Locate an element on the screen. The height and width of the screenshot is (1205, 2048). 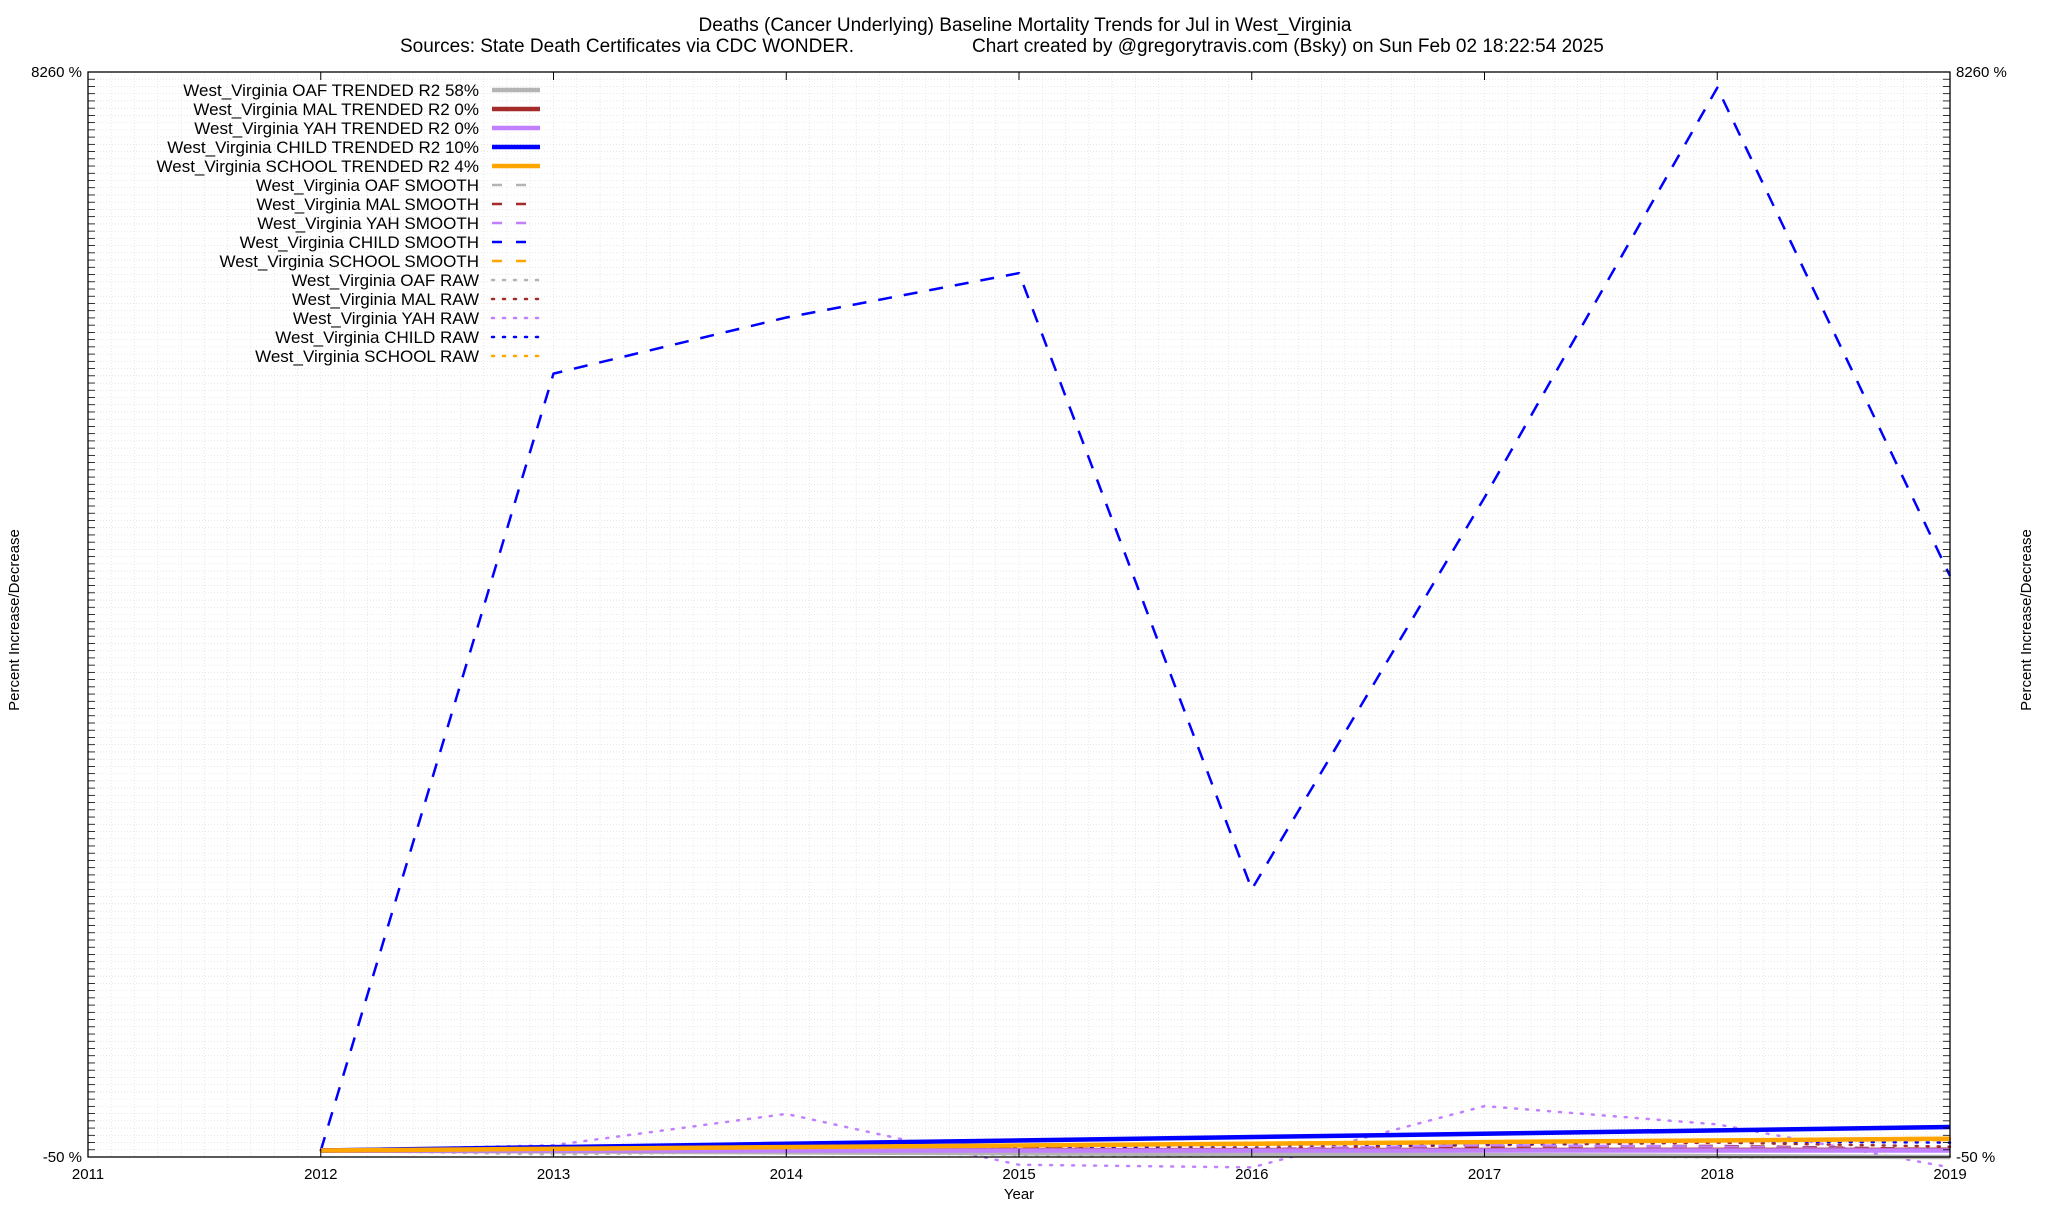
y-tick-label-right-top: 8260 % is located at coordinates (1981, 72).